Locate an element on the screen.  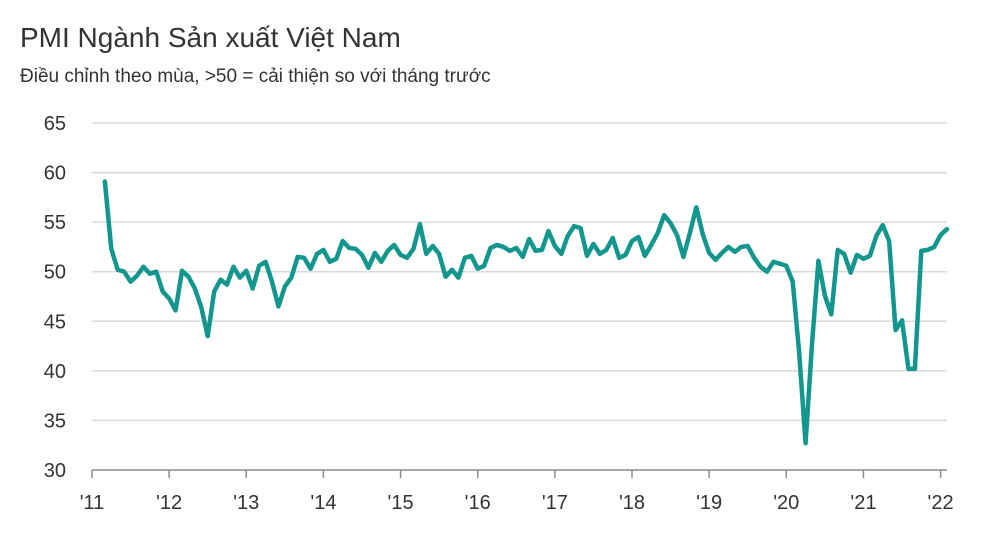
x-tick-label: '11 is located at coordinates (92, 503).